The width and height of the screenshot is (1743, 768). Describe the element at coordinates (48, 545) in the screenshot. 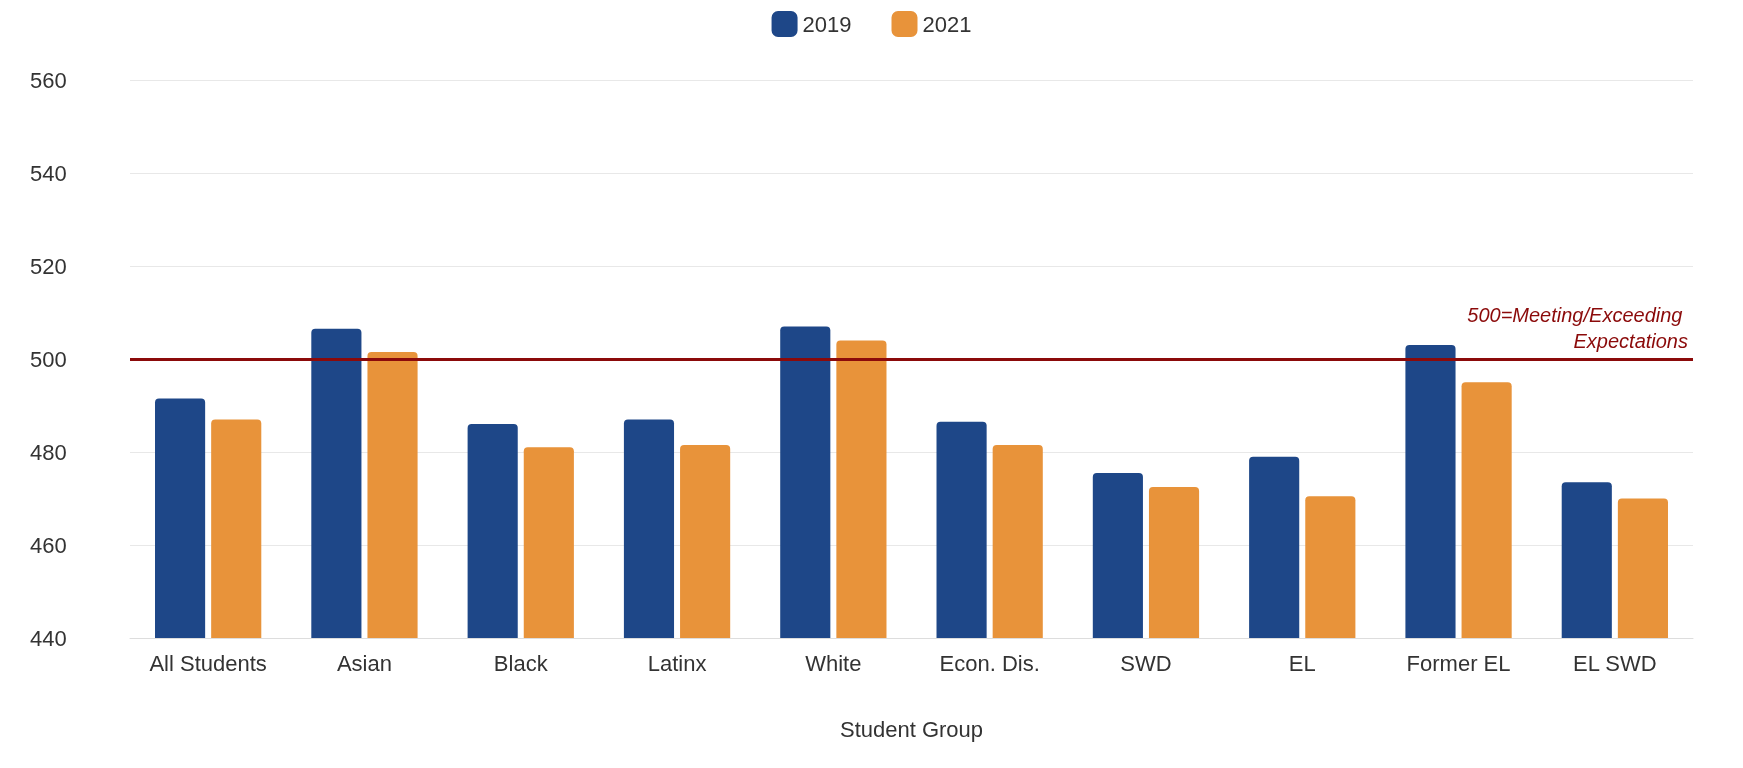

I see `y-tick-label: 460` at that location.